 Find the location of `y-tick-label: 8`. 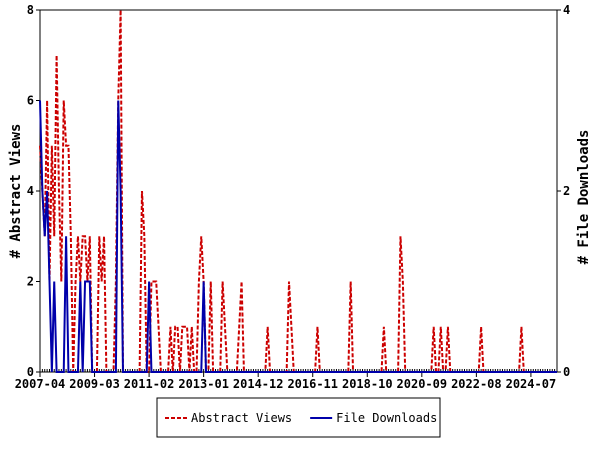

y-tick-label: 8 is located at coordinates (30, 10).